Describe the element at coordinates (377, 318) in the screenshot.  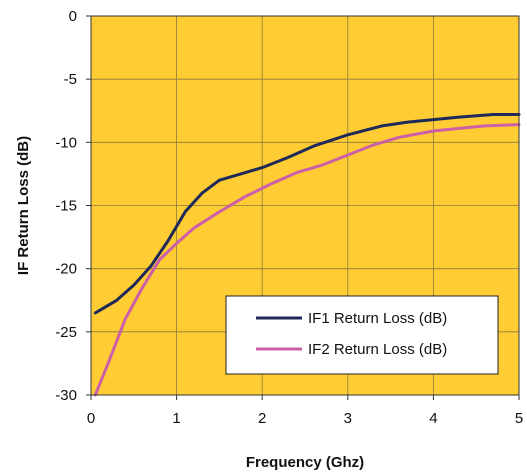
I see `legend-label: IF1 Return Loss (dB)` at that location.